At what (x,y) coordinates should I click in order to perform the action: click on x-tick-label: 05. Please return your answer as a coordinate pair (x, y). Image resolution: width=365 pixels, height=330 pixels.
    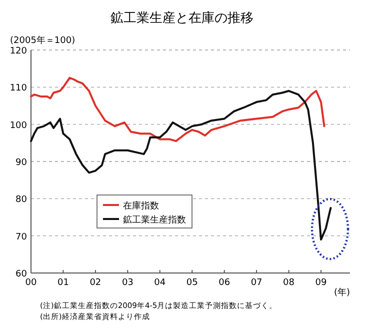
    Looking at the image, I should click on (192, 283).